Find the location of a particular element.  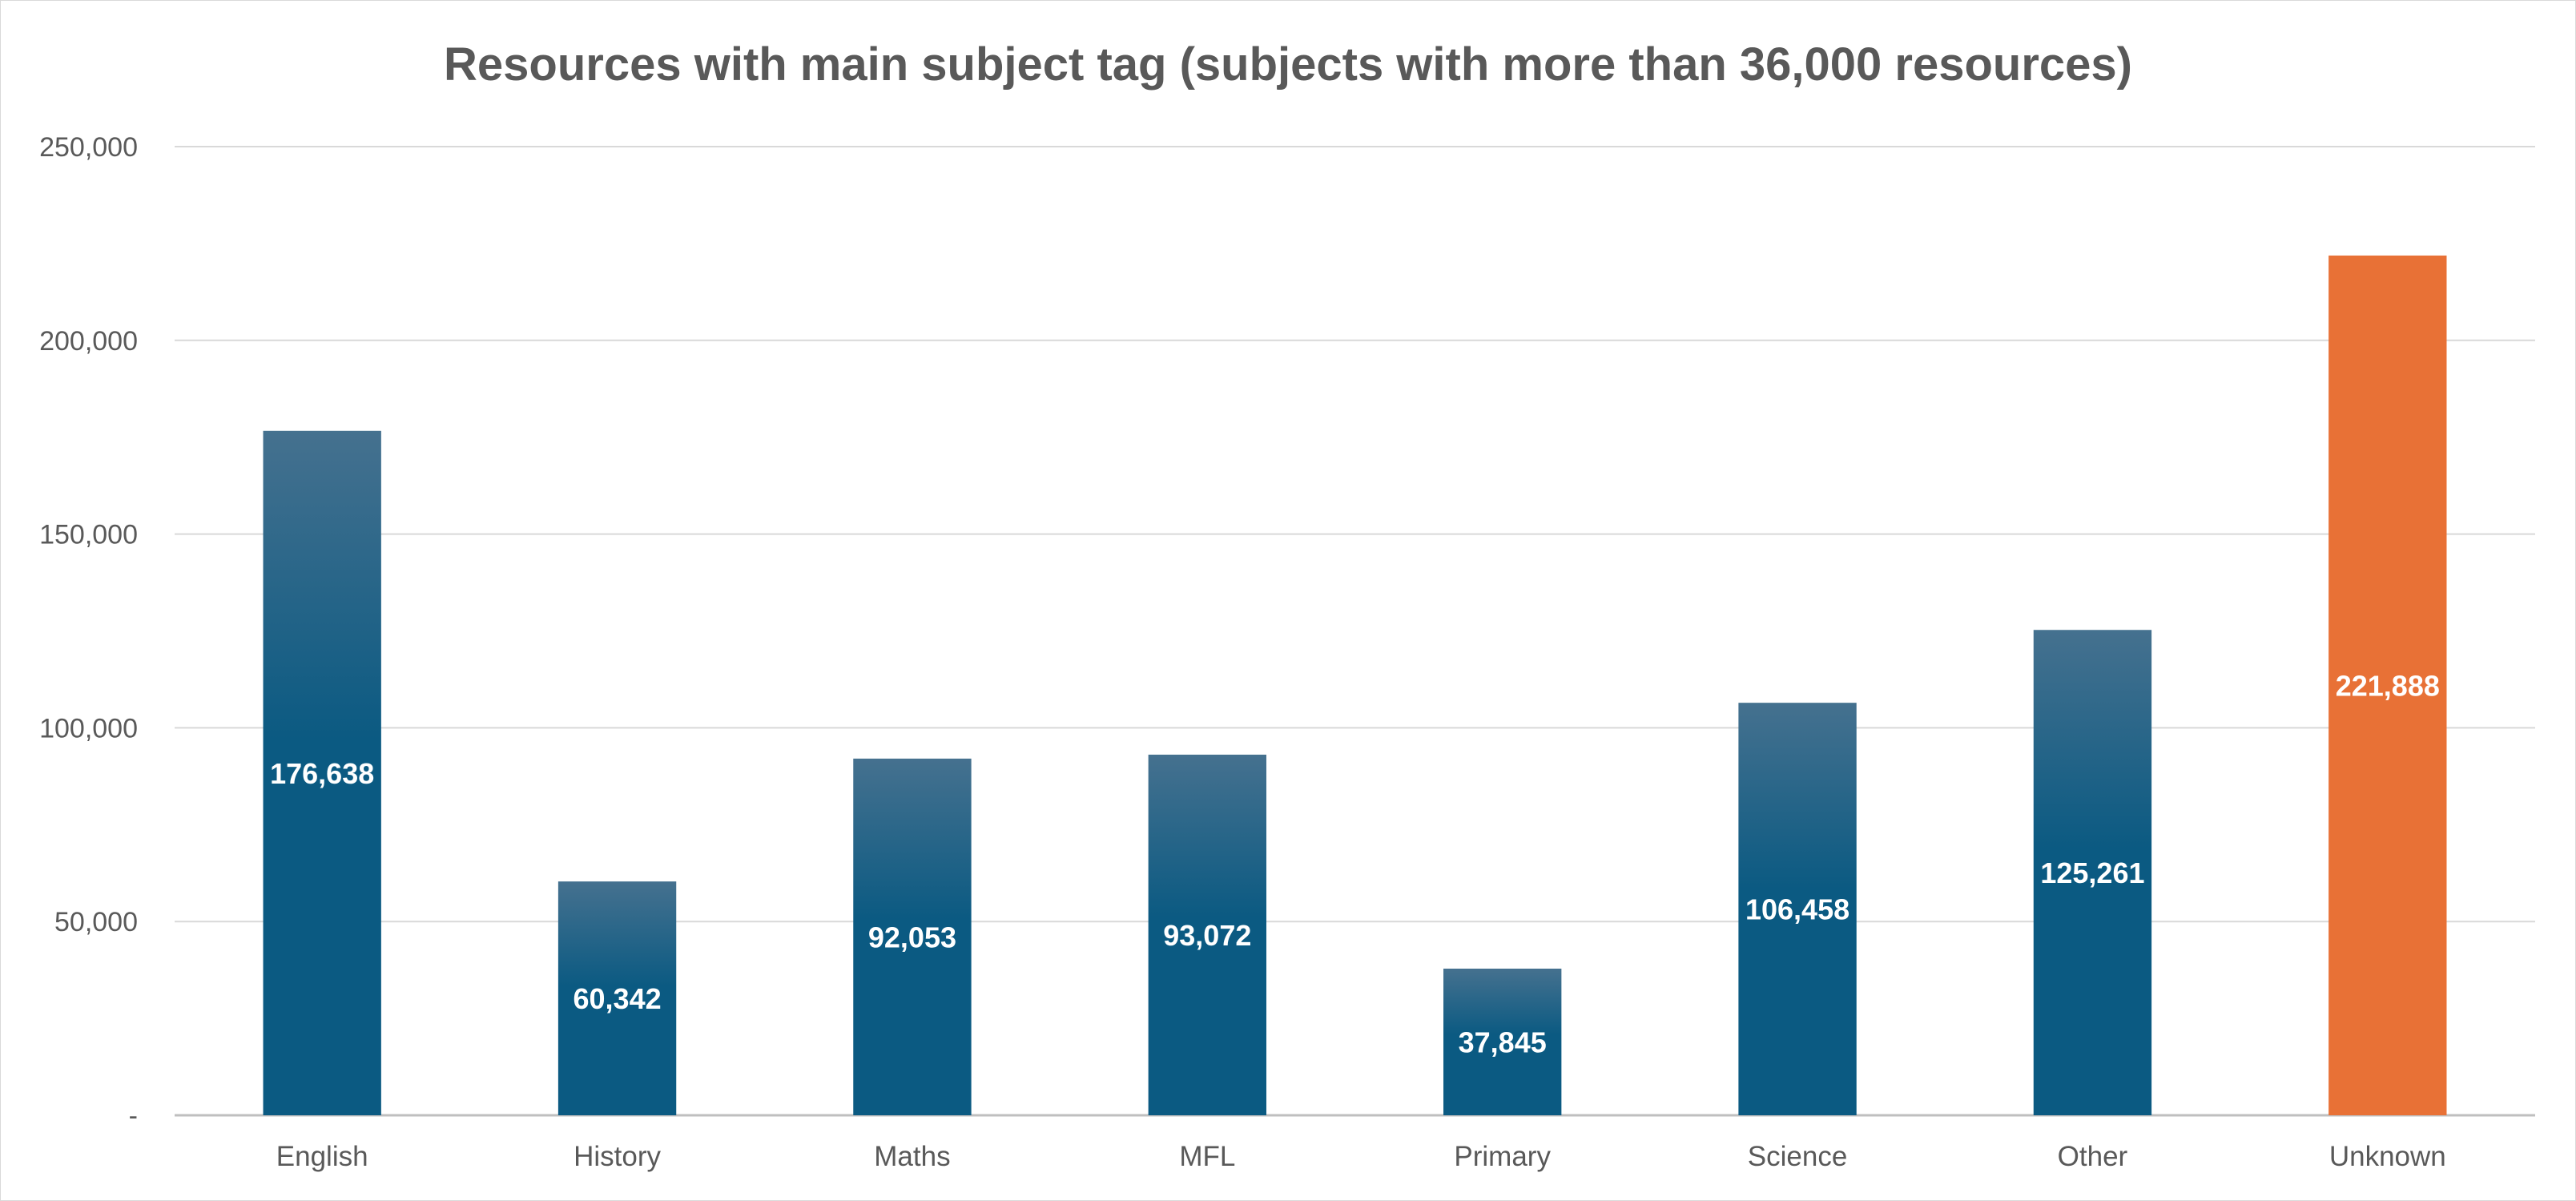

data-label: 125,261 is located at coordinates (2092, 873).